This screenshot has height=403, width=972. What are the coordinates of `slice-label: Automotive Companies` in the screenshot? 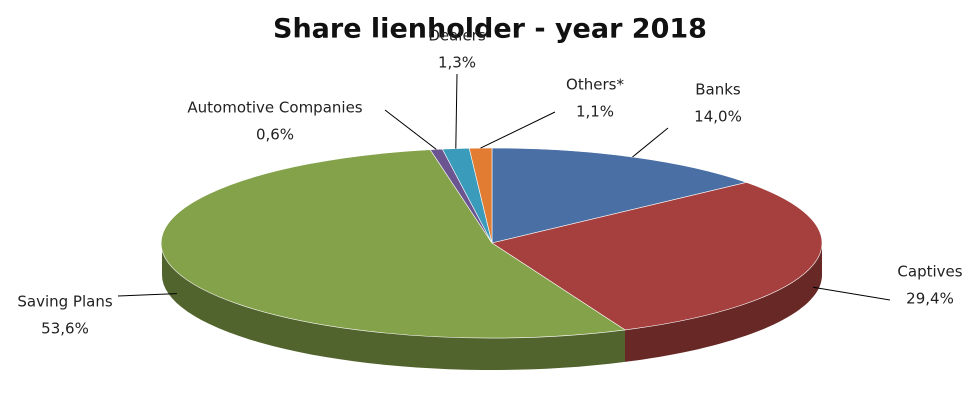 It's located at (274, 108).